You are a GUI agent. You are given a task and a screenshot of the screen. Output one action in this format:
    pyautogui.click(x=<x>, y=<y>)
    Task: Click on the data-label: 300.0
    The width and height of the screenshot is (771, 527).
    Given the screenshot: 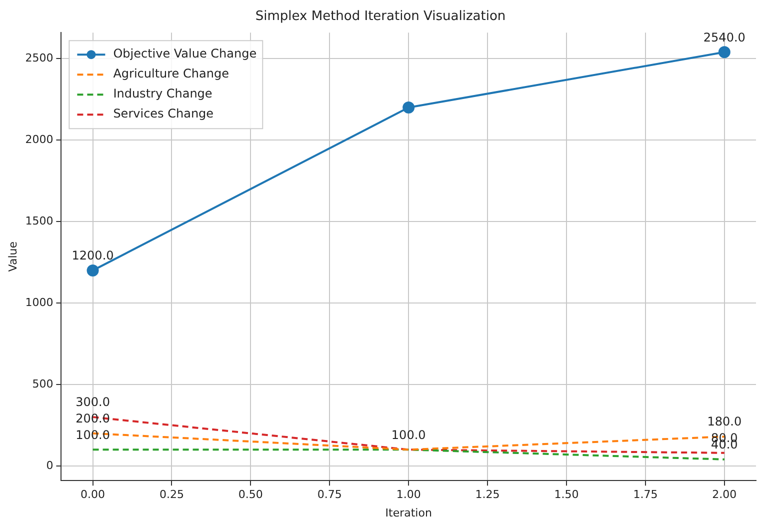 What is the action you would take?
    pyautogui.click(x=93, y=402)
    